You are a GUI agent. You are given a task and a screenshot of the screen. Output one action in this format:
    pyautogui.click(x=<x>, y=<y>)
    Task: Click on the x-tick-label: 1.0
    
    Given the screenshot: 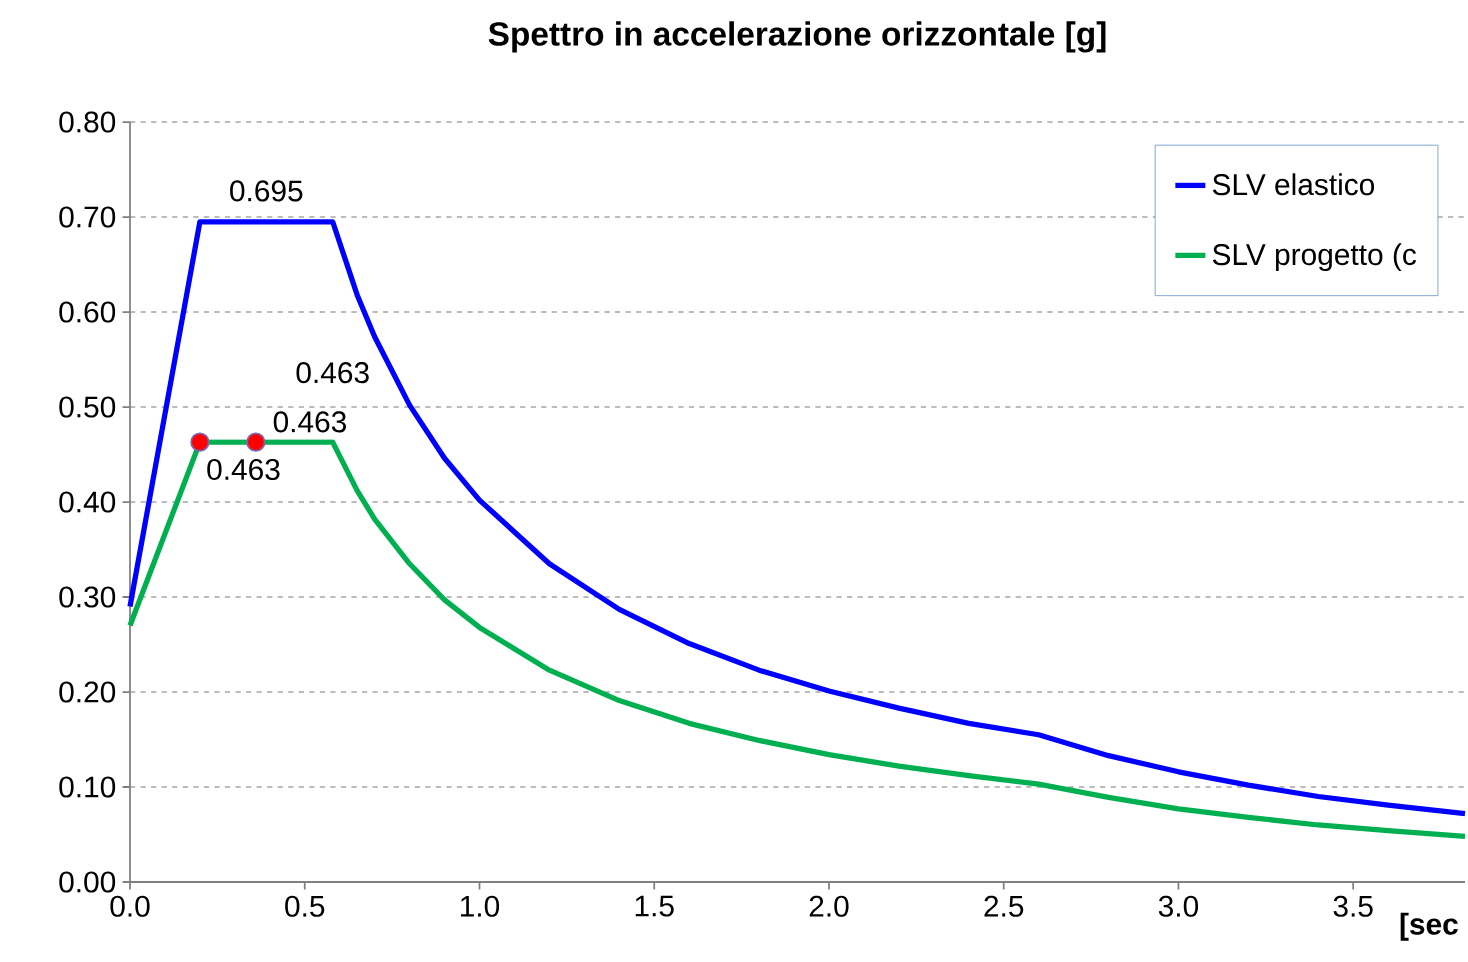 What is the action you would take?
    pyautogui.click(x=480, y=906)
    